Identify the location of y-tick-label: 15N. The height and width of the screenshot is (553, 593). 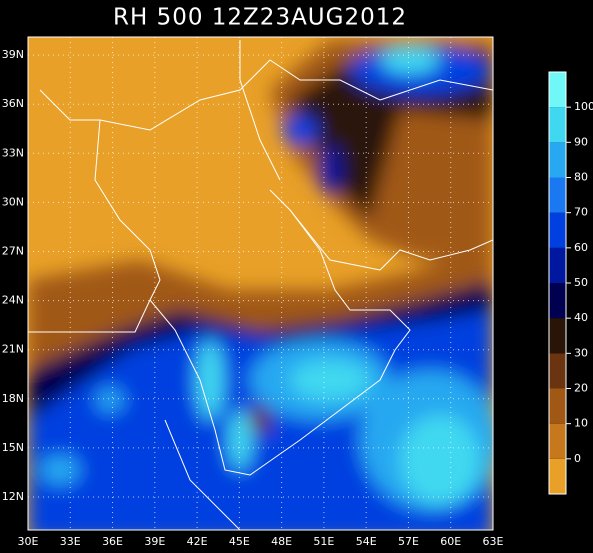
(13, 447).